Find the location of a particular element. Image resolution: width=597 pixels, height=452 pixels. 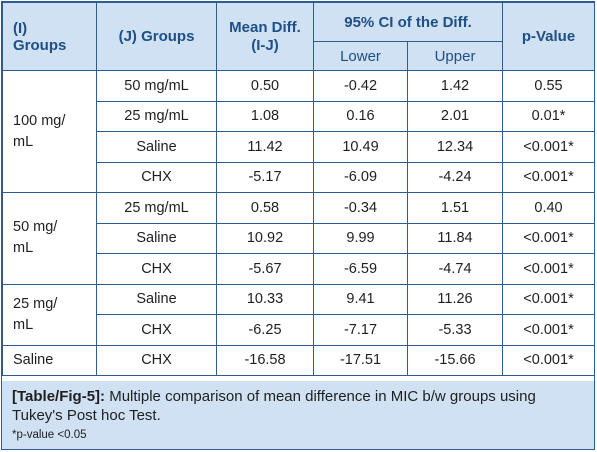

group-i-cell: 100 mg/mL is located at coordinates (49, 131).